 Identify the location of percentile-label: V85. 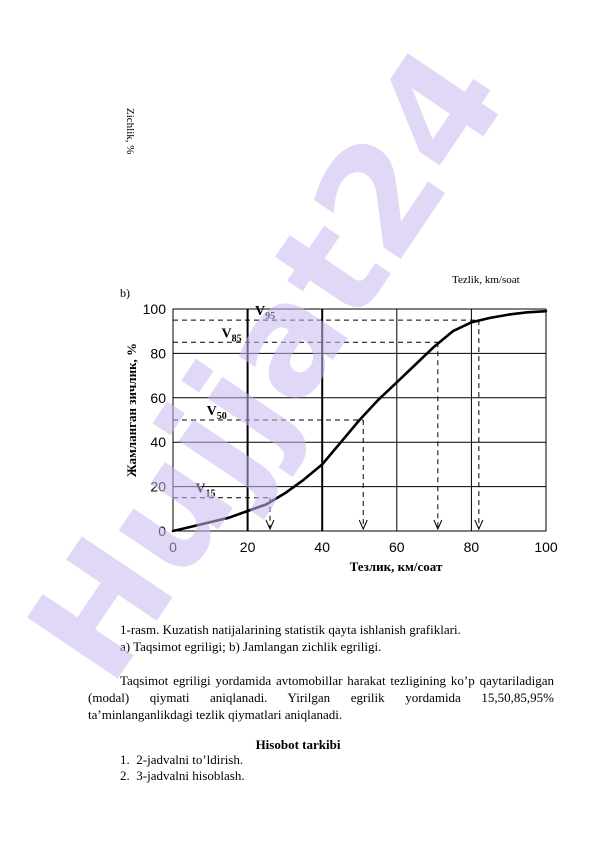
(231, 335).